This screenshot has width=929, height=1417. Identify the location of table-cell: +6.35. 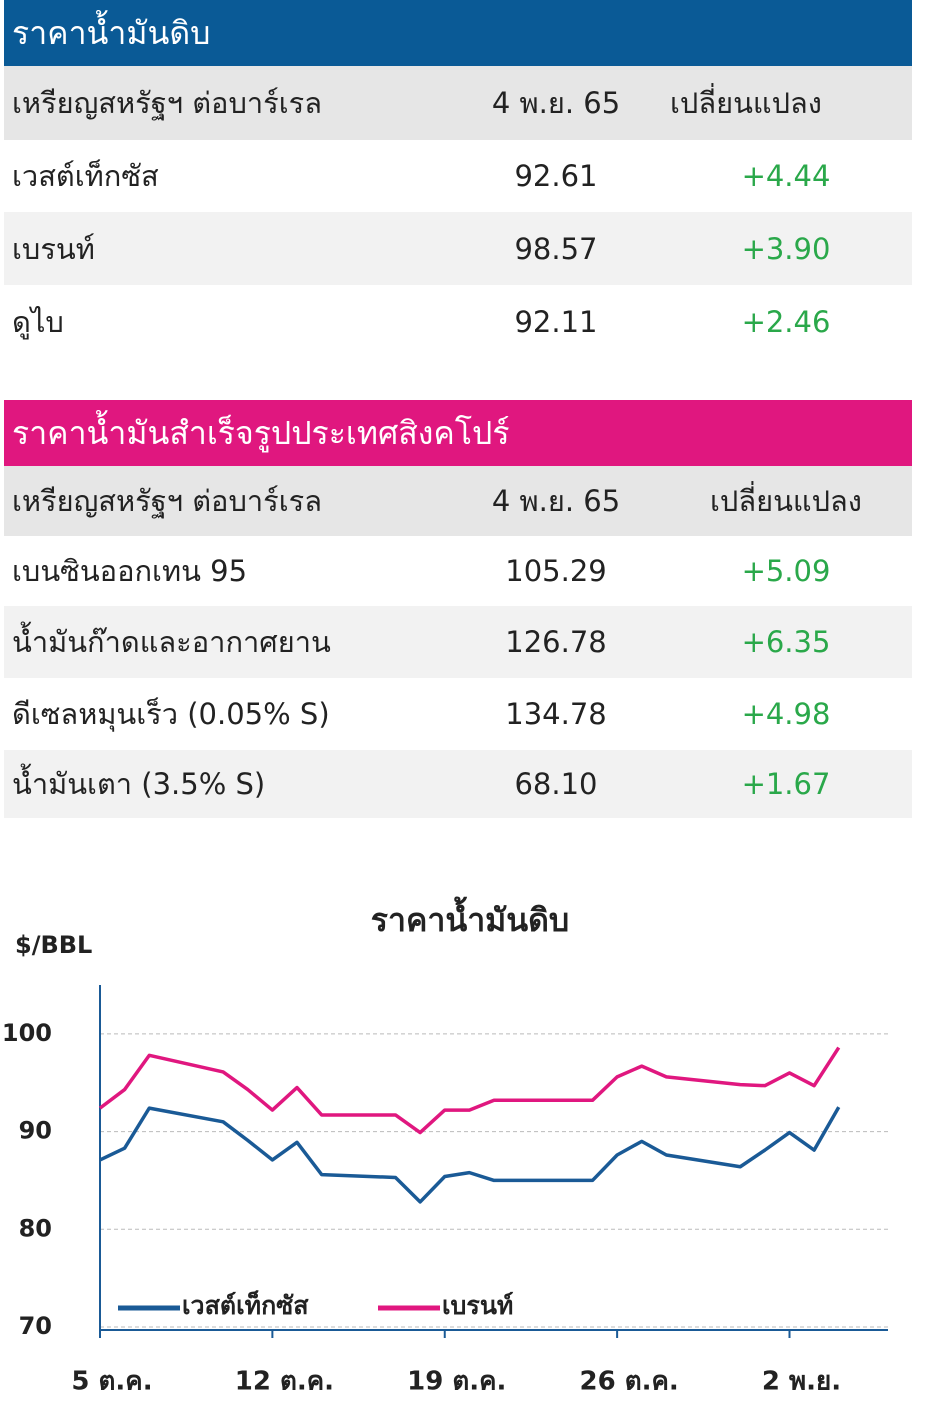
(786, 642).